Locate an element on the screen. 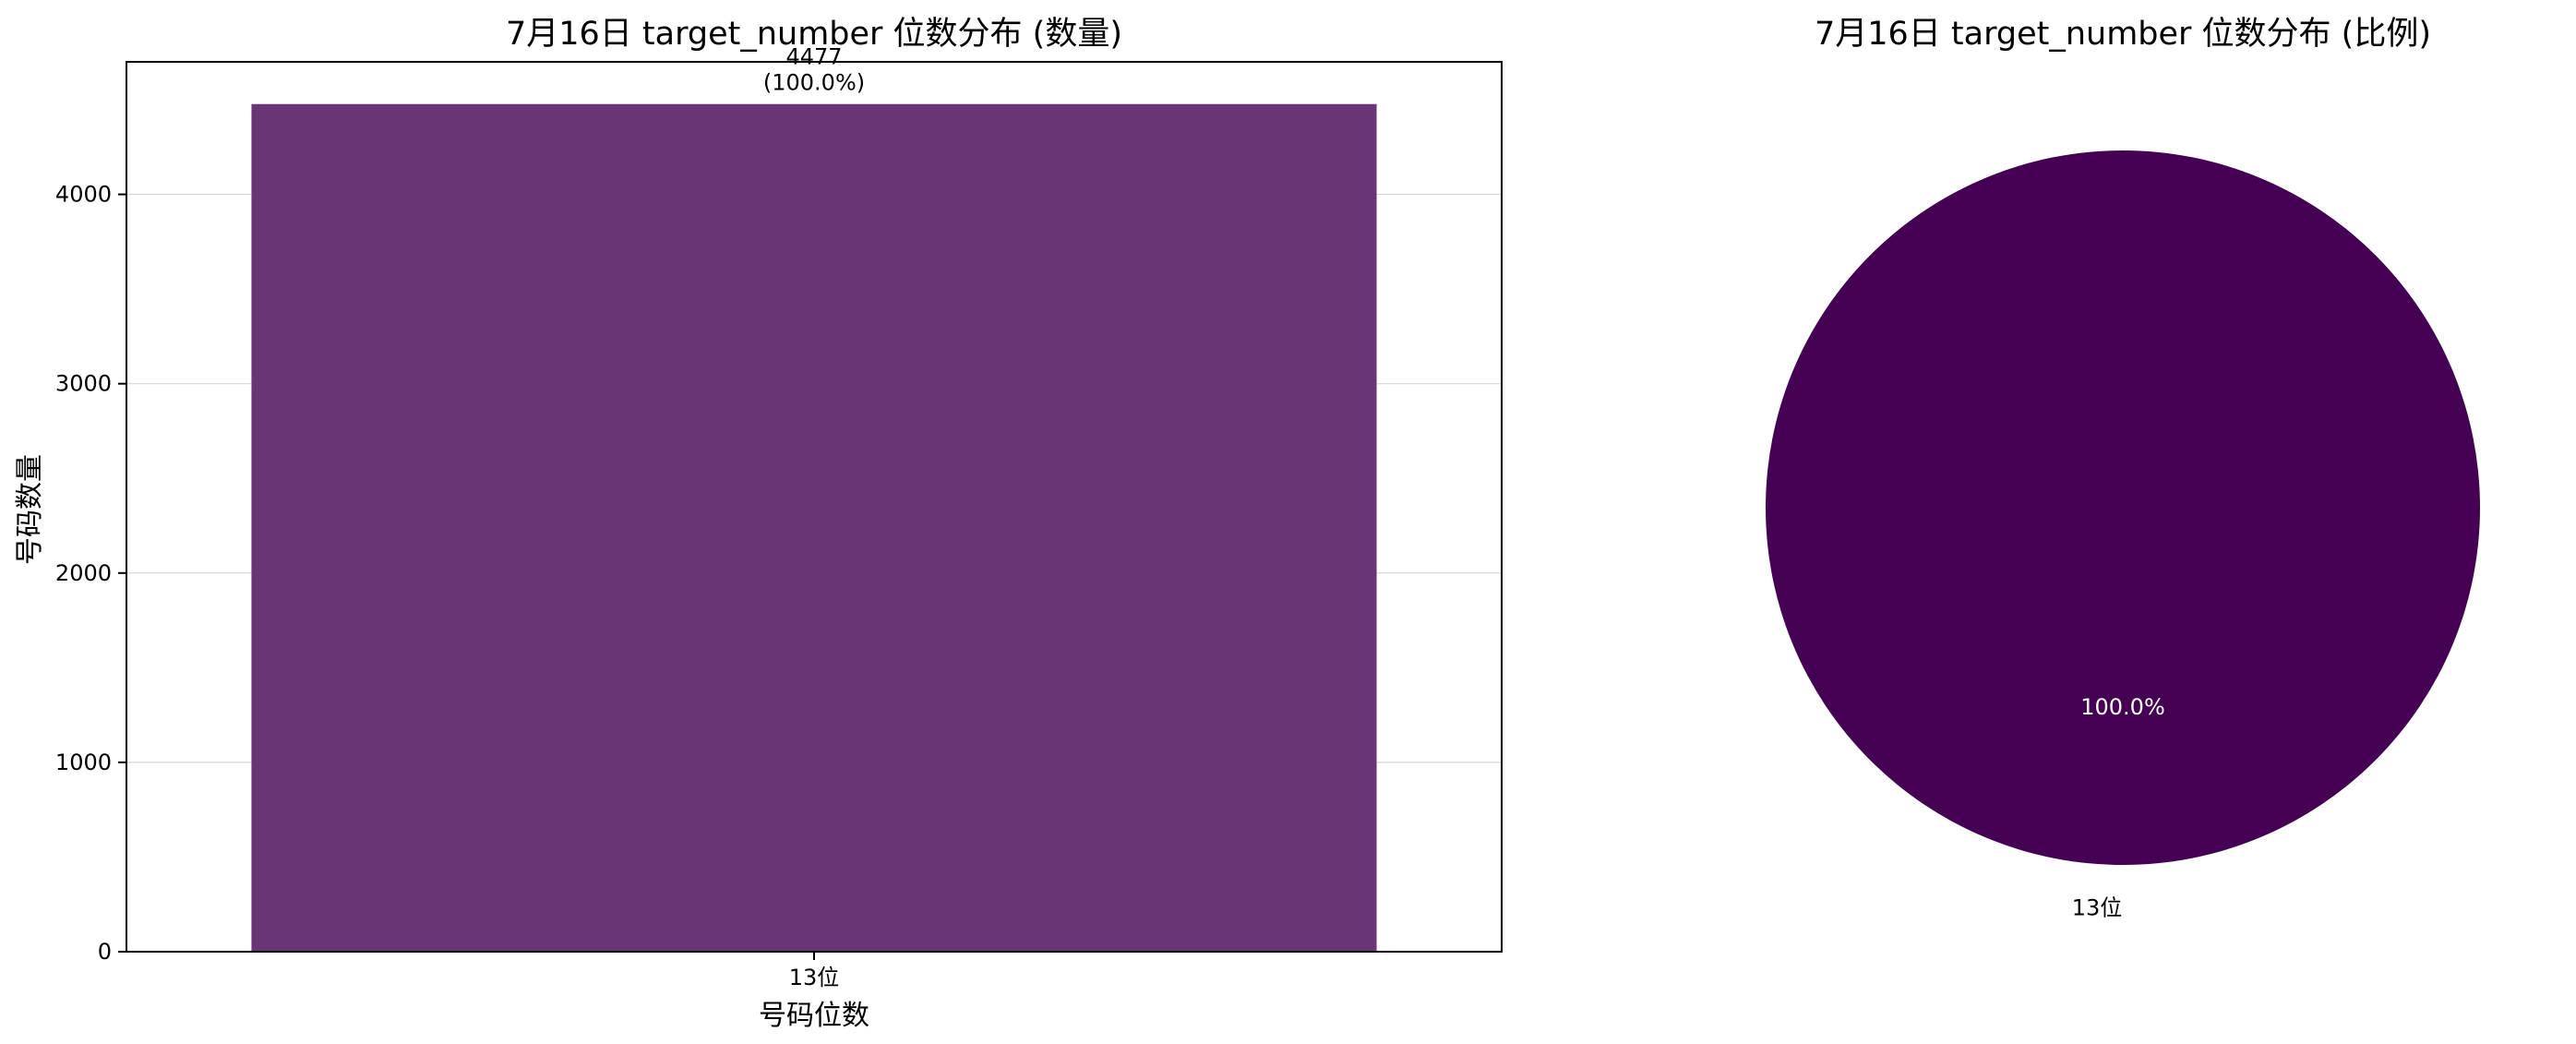 This screenshot has height=1044, width=2576. bar-y-axis-label: 号码数量 is located at coordinates (30, 509).